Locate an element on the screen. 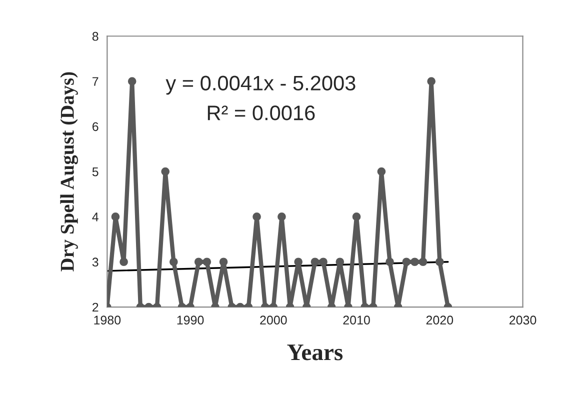  annotation: y = 0.0041x - 5.2003 is located at coordinates (261, 85).